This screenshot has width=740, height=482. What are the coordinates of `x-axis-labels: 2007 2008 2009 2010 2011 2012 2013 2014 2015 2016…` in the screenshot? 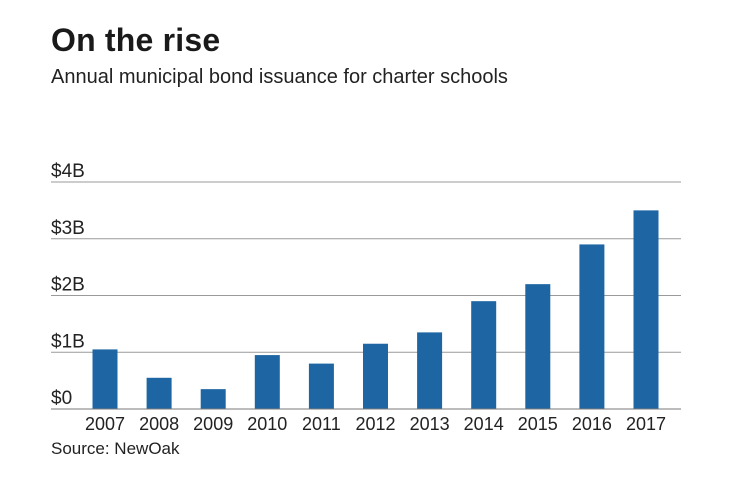 It's located at (375, 424).